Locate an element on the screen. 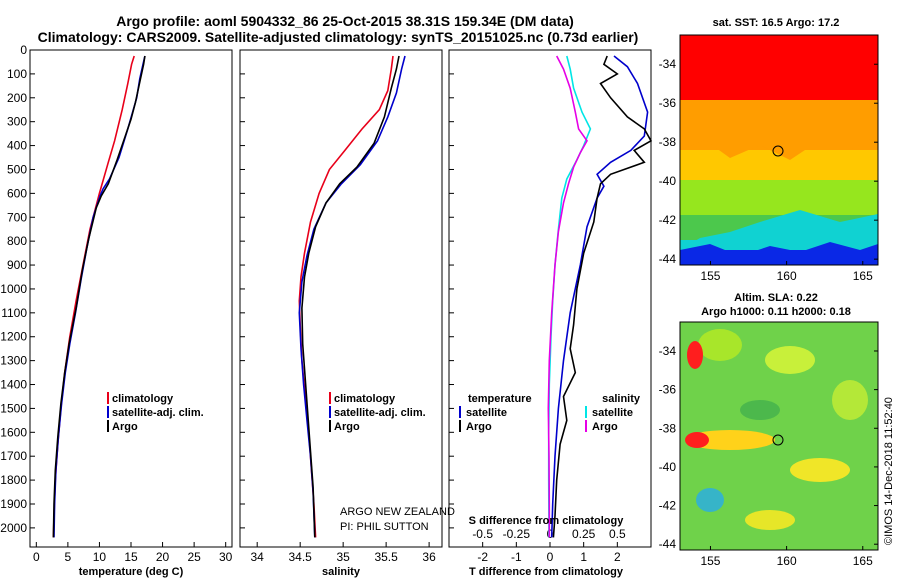  difference-axis-label: T difference from climatology is located at coordinates (546, 572).